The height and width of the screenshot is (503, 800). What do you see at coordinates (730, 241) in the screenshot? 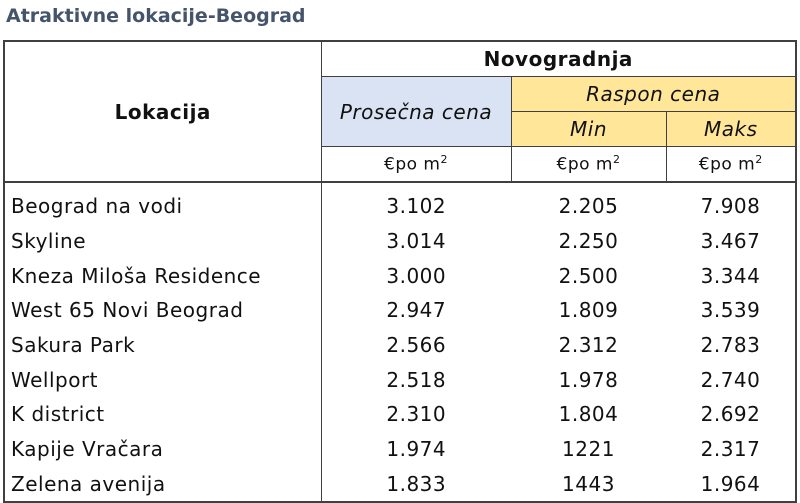
I see `price-cell: 3.467` at bounding box center [730, 241].